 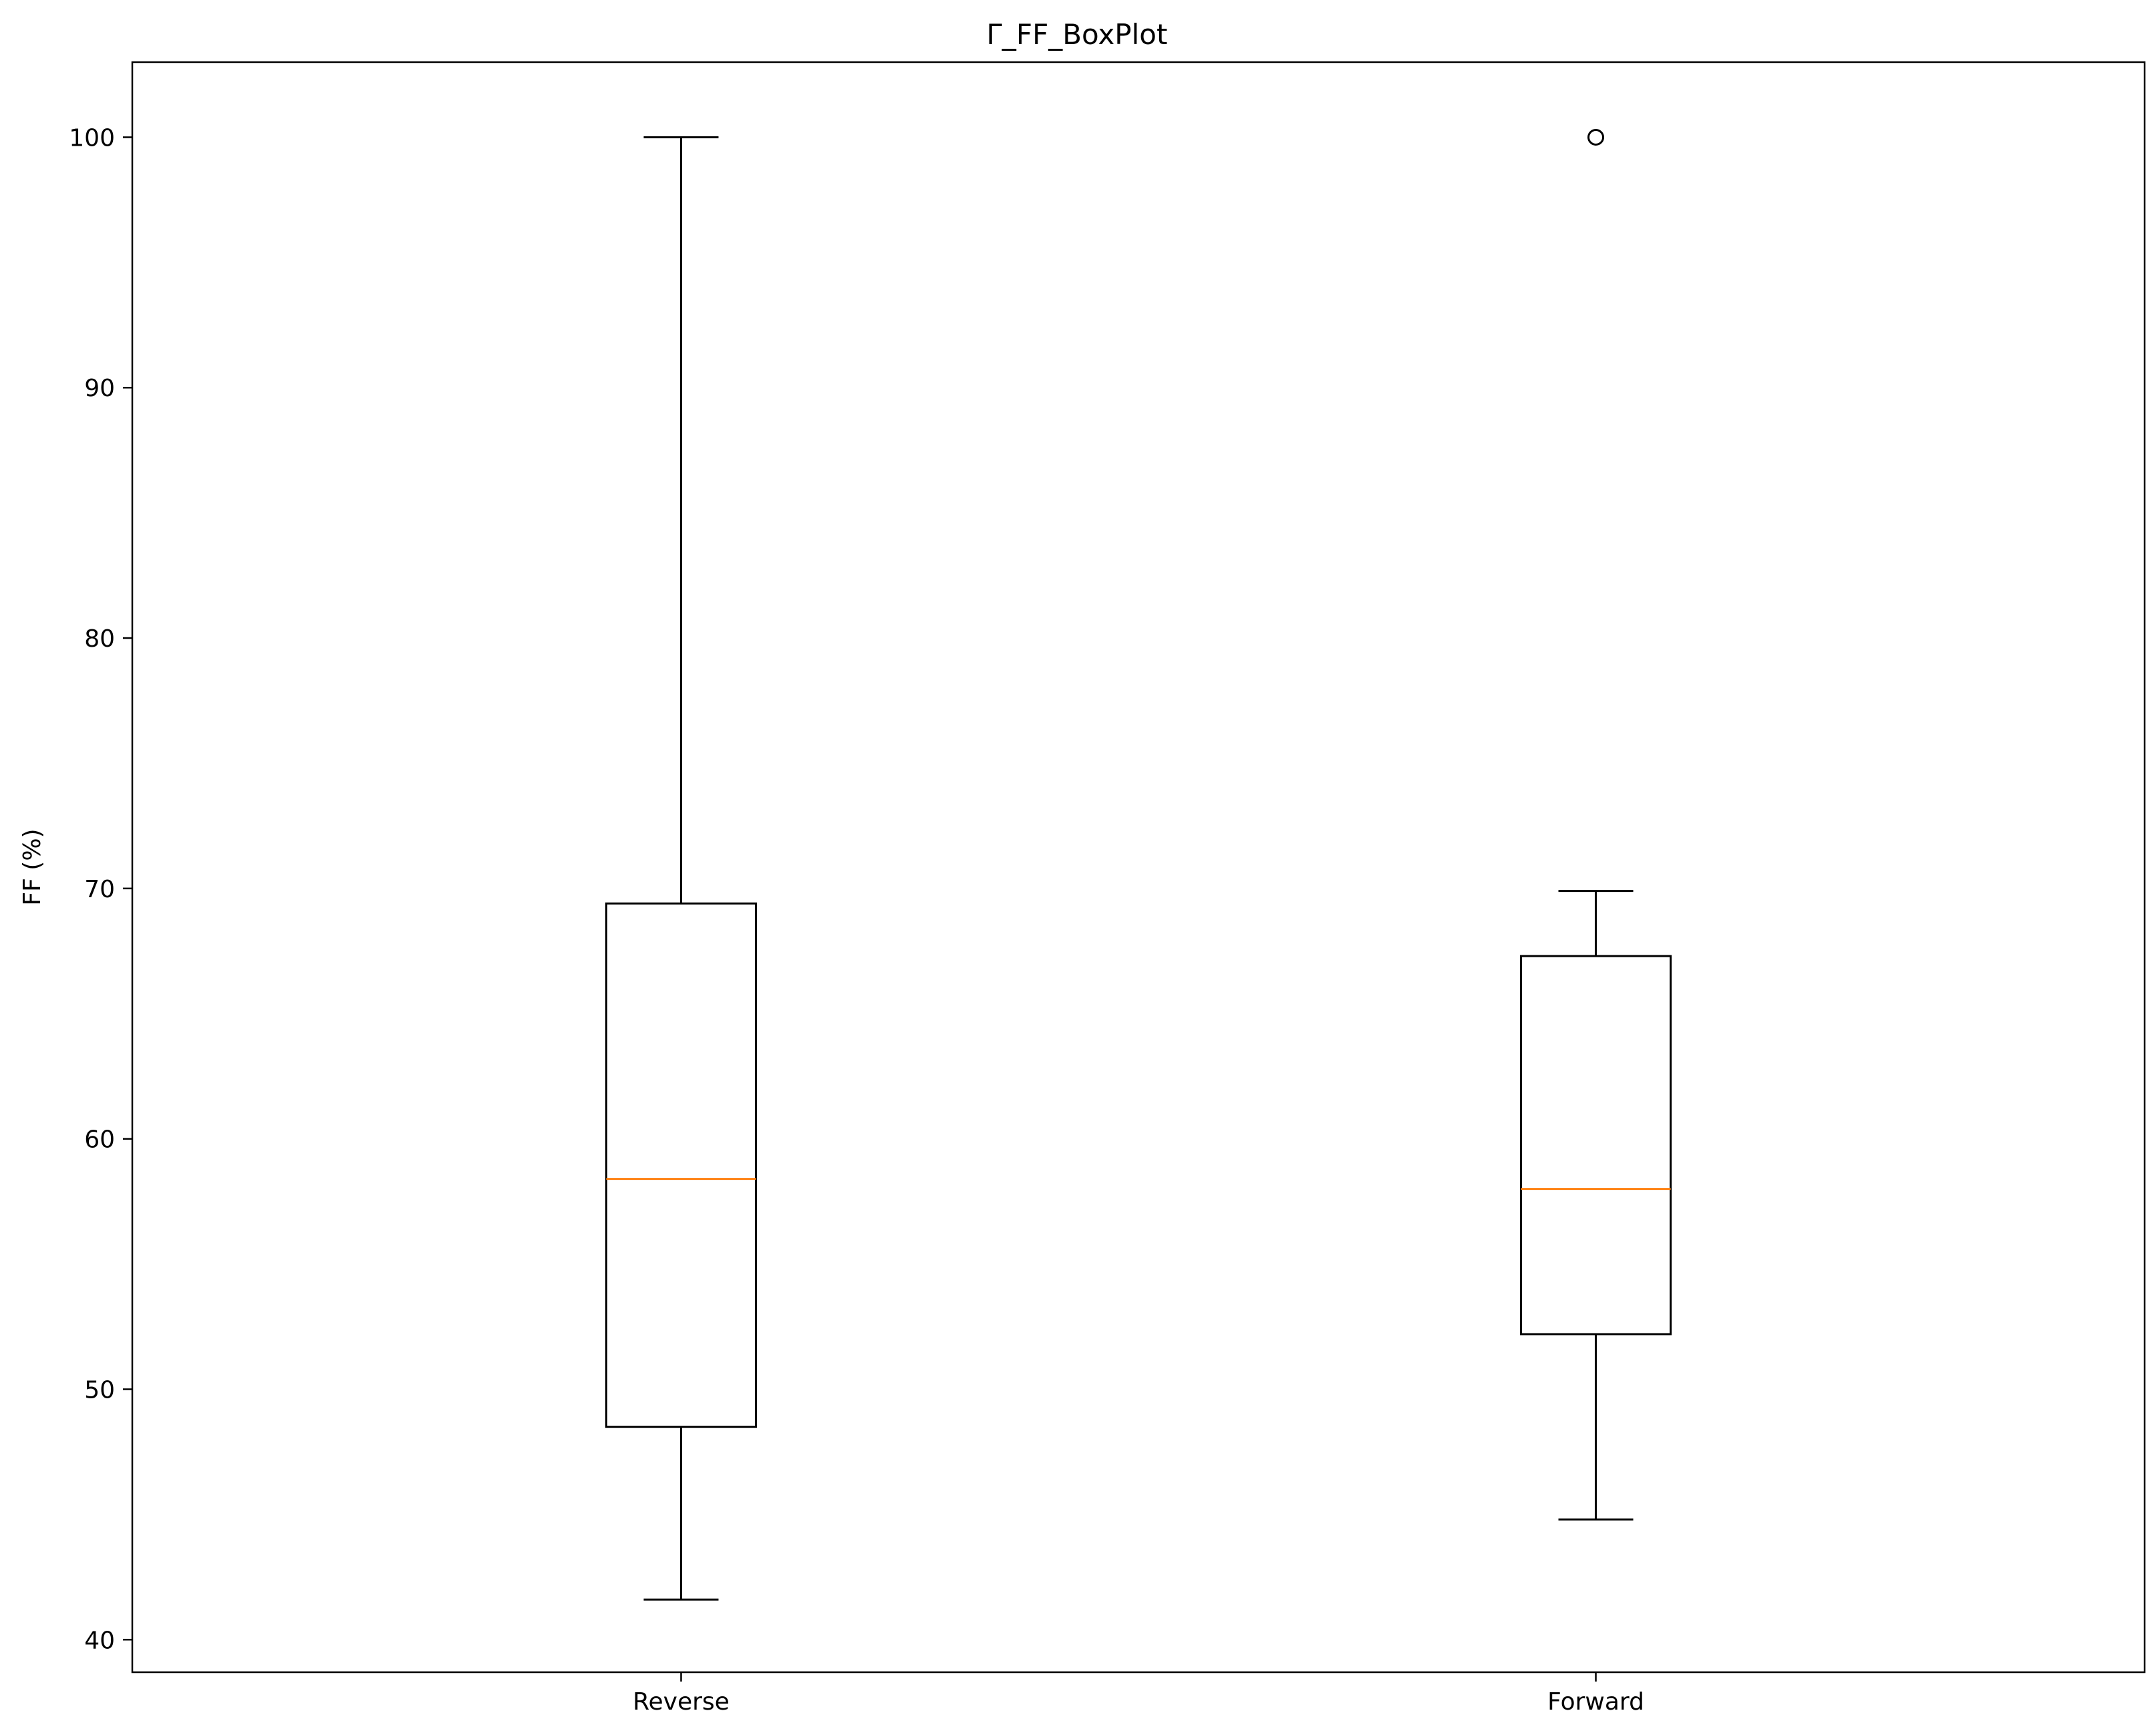 I want to click on y-tick-label: 80, so click(x=99, y=639).